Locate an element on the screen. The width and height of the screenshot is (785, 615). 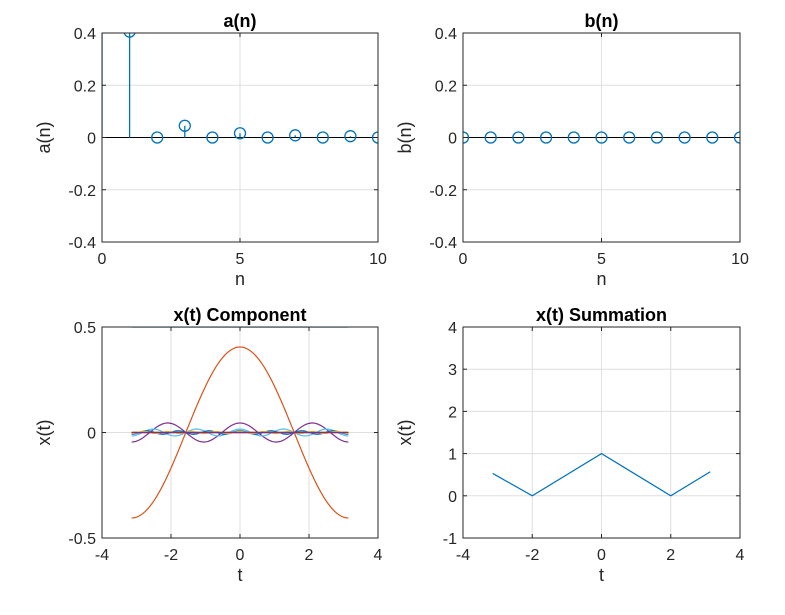
data-layer-xsum is located at coordinates (601, 474).